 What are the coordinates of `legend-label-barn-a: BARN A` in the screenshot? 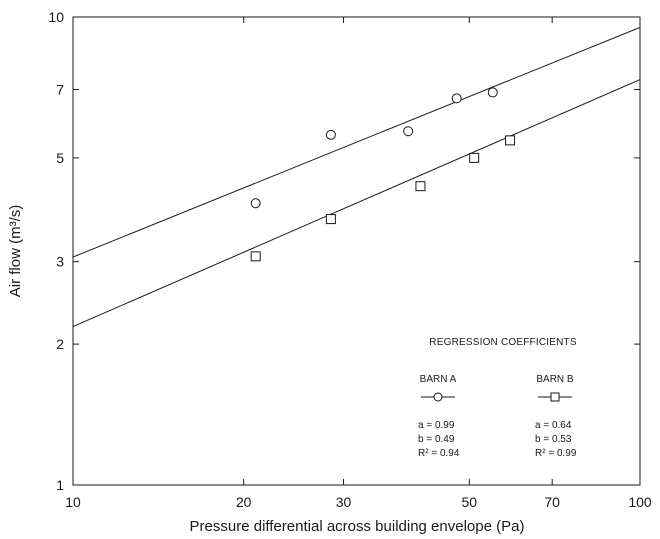 It's located at (438, 379).